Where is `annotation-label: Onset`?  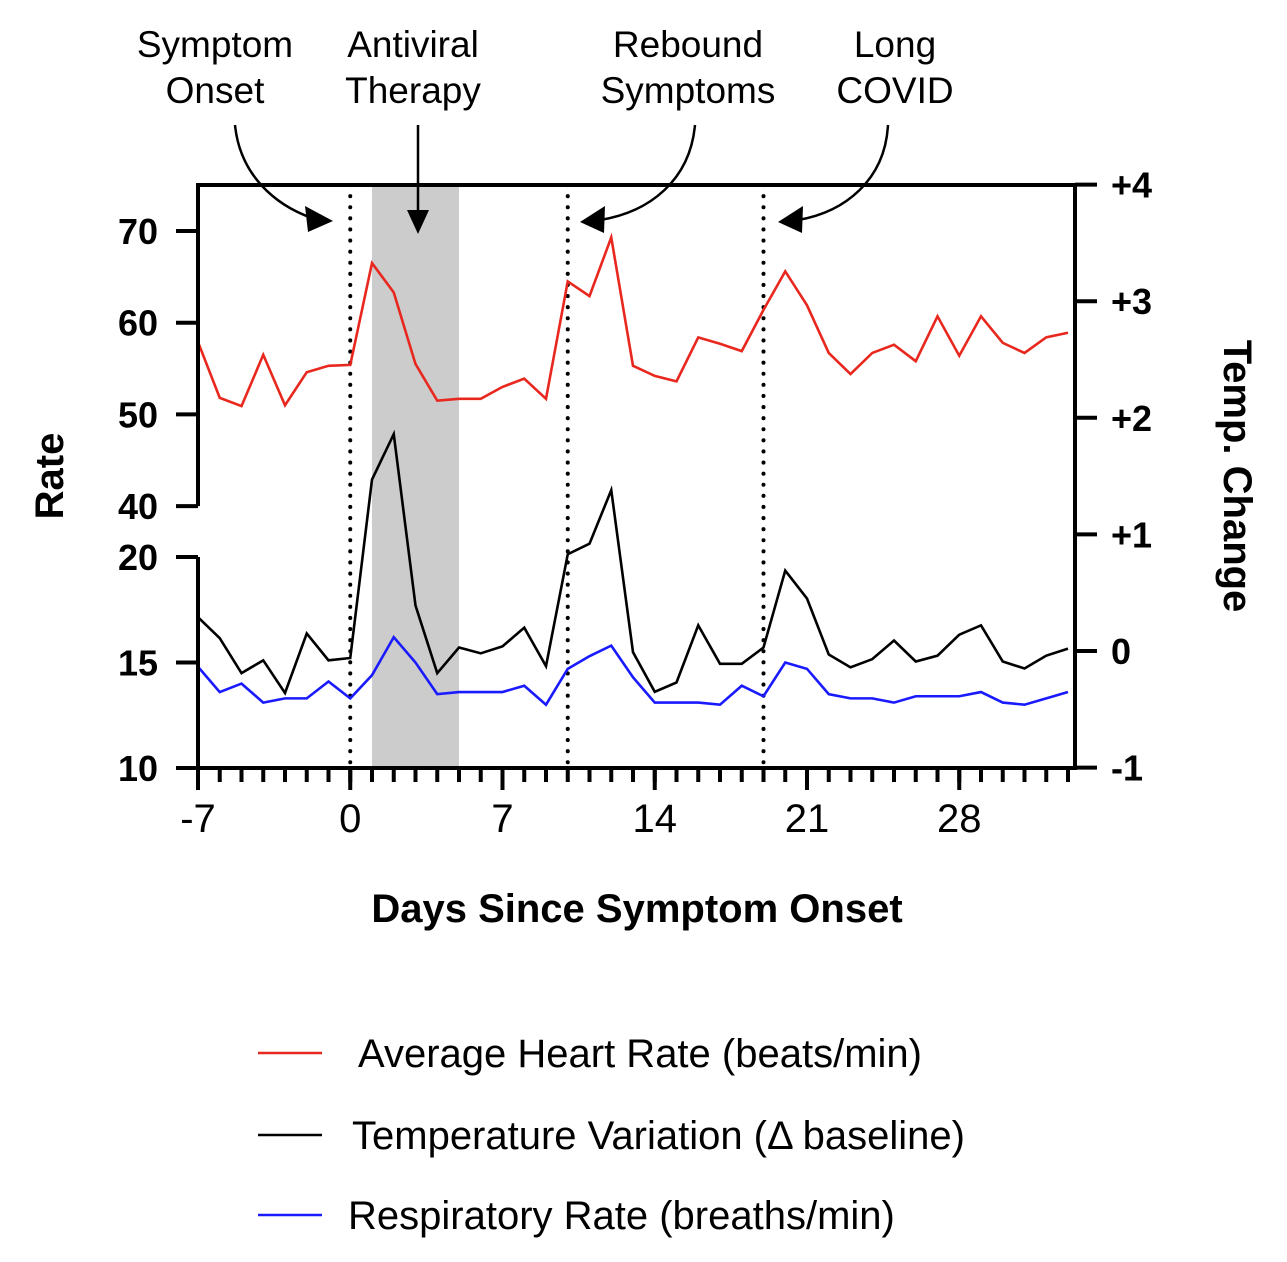 annotation-label: Onset is located at coordinates (215, 90).